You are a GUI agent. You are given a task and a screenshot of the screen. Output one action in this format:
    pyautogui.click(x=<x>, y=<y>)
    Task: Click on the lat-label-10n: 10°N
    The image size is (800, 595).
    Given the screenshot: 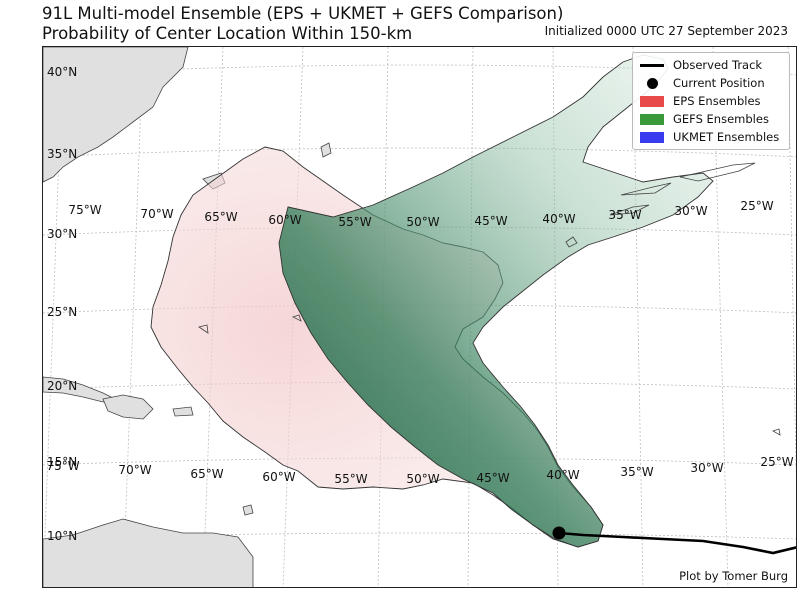 What is the action you would take?
    pyautogui.click(x=62, y=536)
    